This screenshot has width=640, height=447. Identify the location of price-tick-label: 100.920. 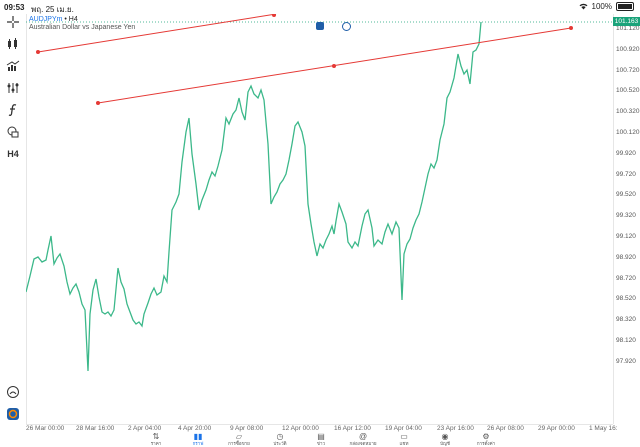
(628, 49).